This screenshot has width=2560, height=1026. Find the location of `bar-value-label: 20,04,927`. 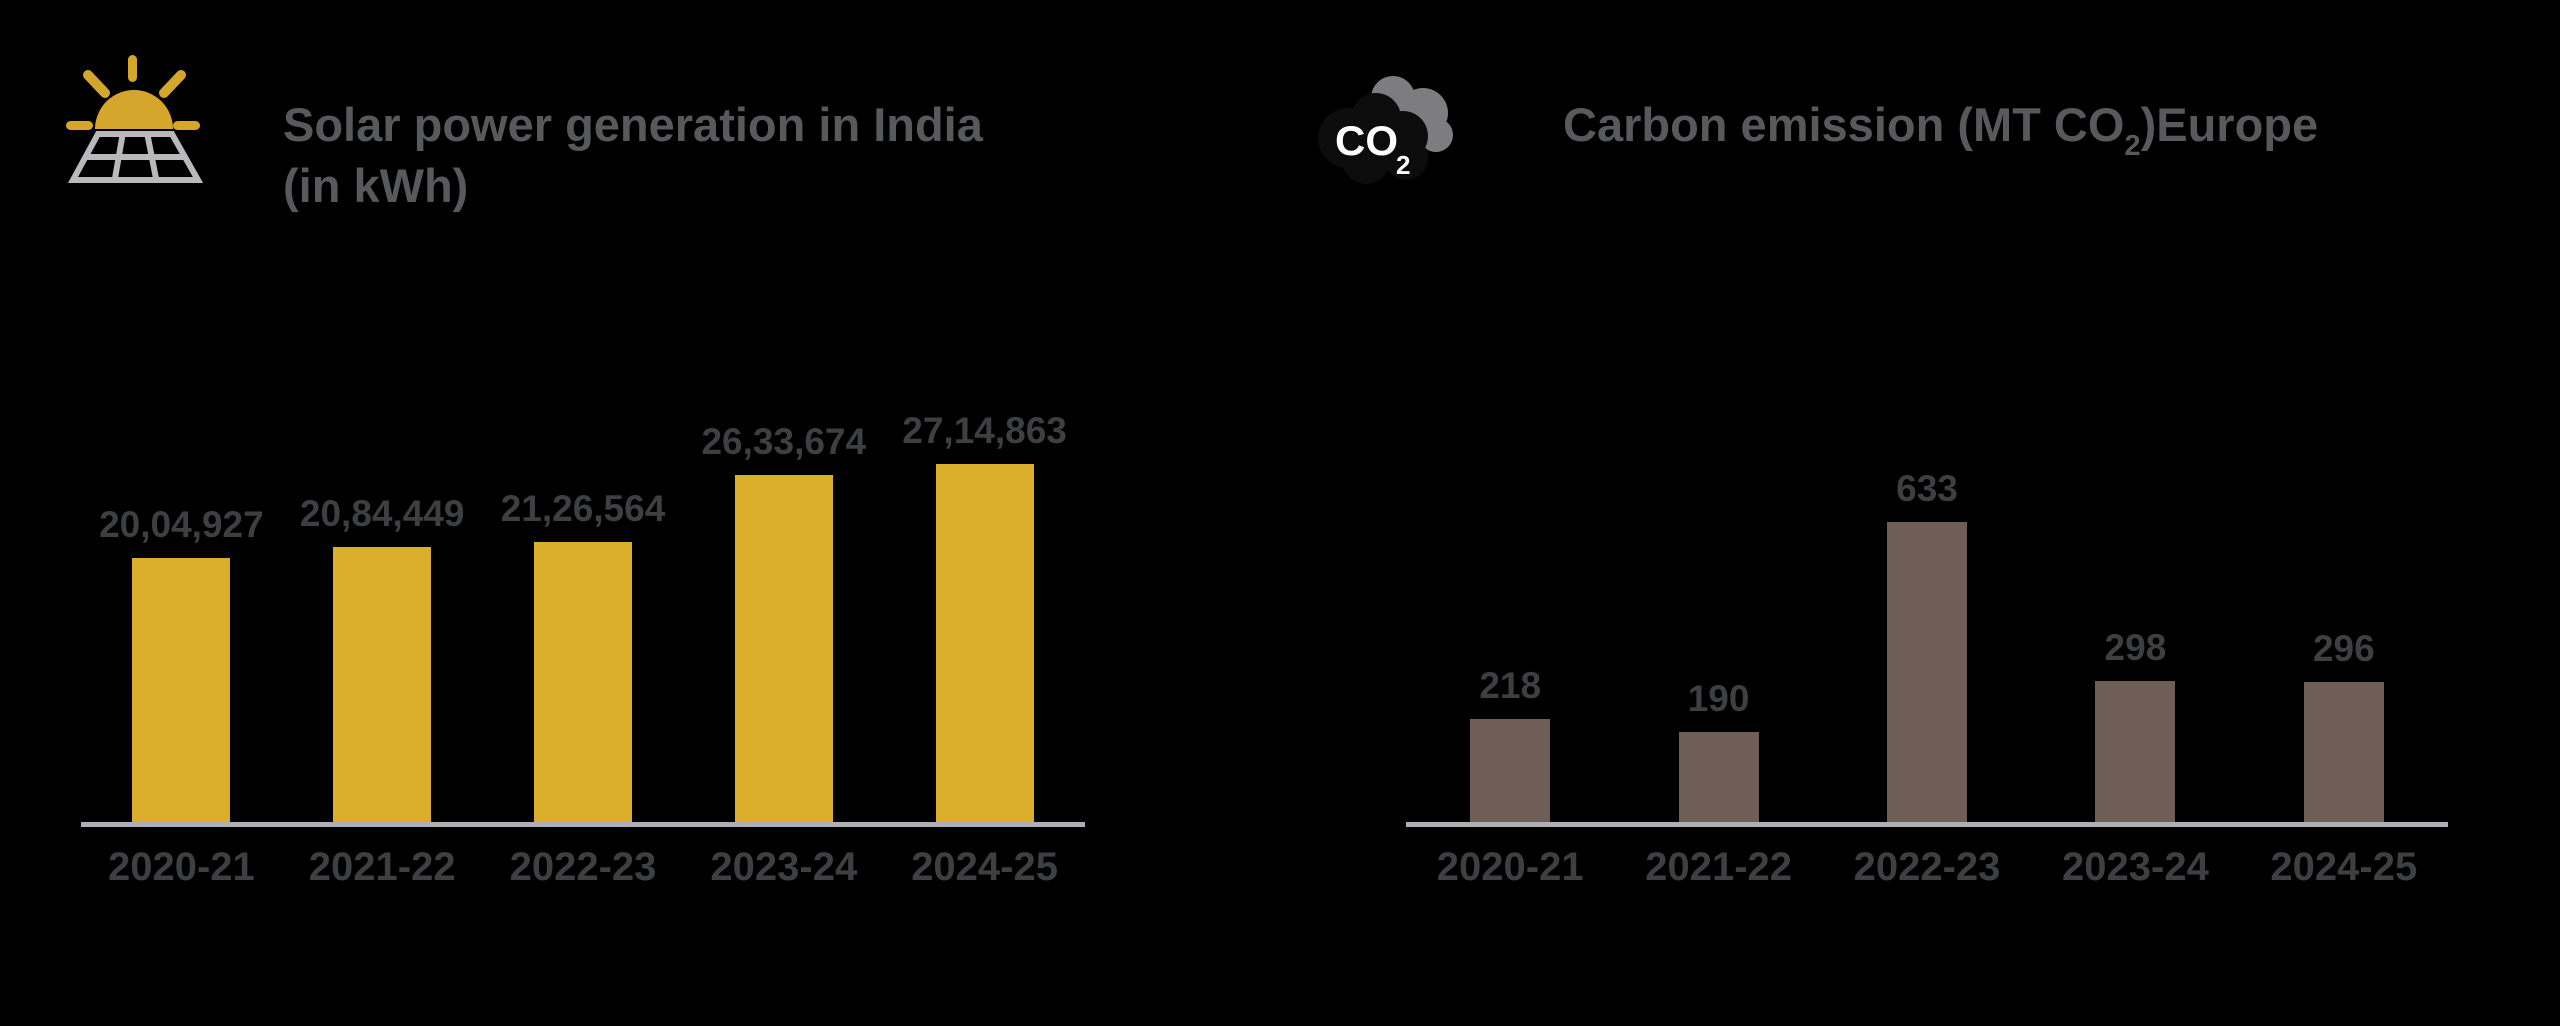

bar-value-label: 20,04,927 is located at coordinates (181, 524).